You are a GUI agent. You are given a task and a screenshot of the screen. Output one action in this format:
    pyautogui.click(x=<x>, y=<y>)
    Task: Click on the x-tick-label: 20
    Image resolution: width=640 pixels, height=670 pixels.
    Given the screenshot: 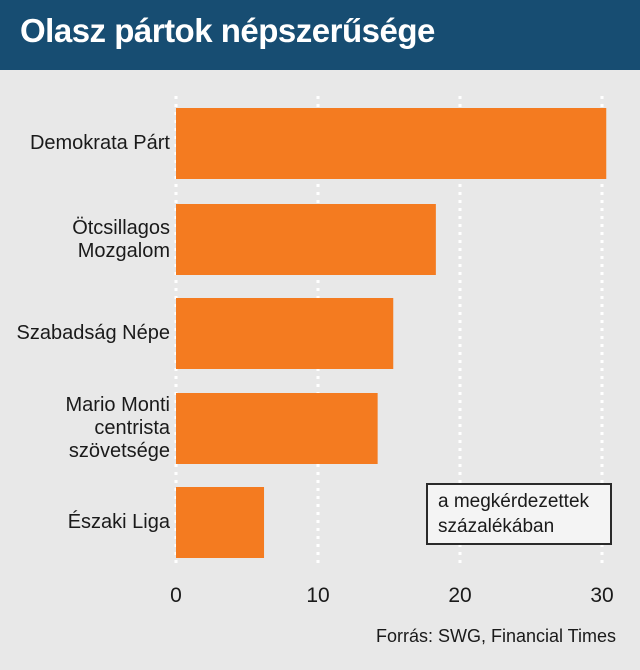 What is the action you would take?
    pyautogui.click(x=459, y=595)
    